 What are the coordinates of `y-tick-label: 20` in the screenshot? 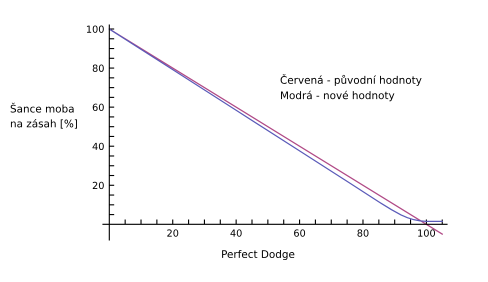 It's located at (98, 186).